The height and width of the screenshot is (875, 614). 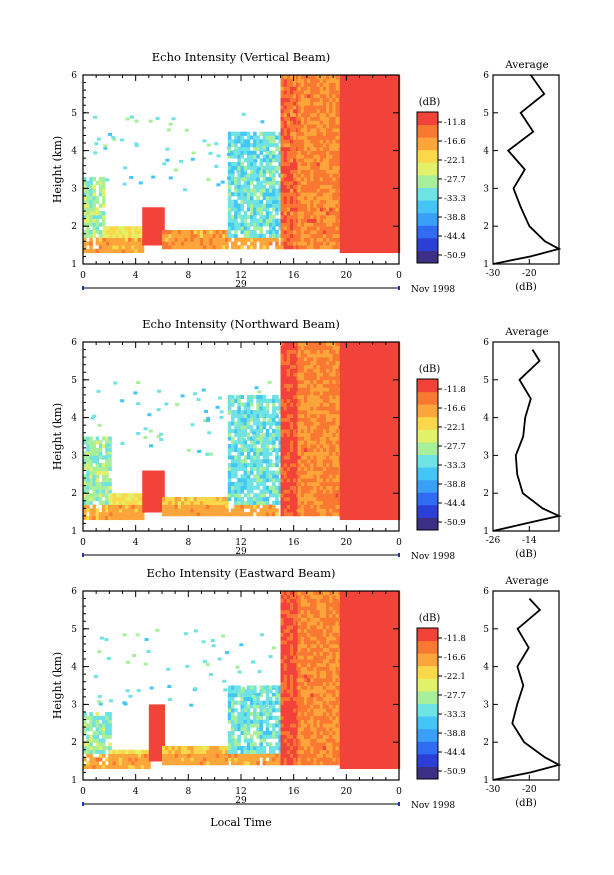 I want to click on colorbar-swatch, so click(x=427, y=156).